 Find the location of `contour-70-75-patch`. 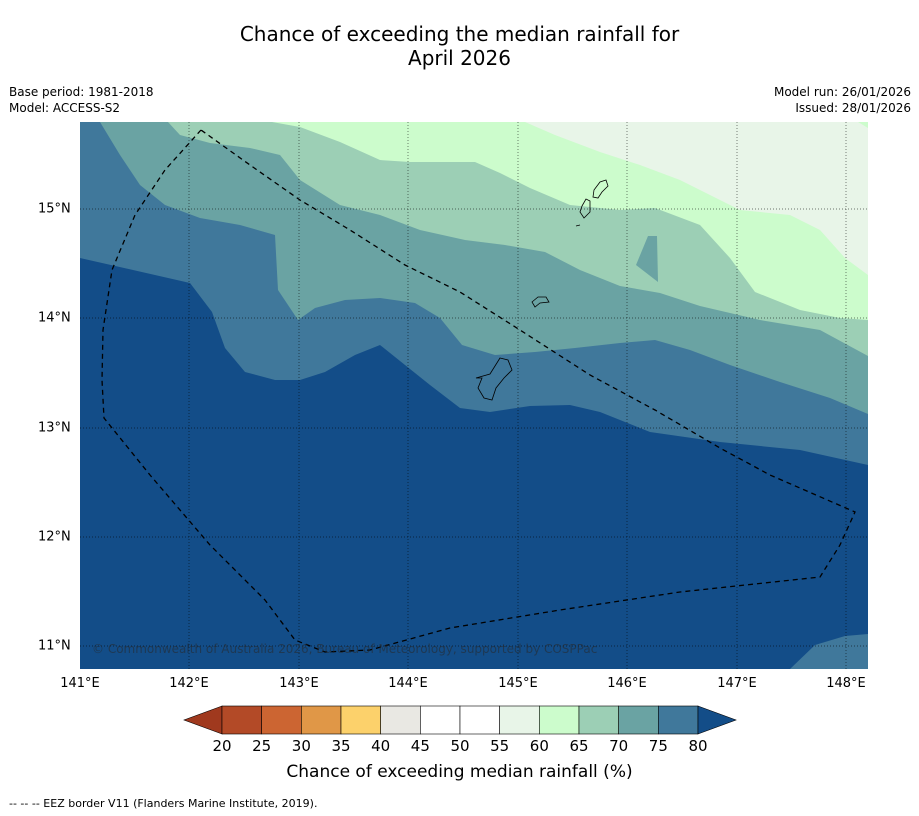

contour-70-75-patch is located at coordinates (647, 259).